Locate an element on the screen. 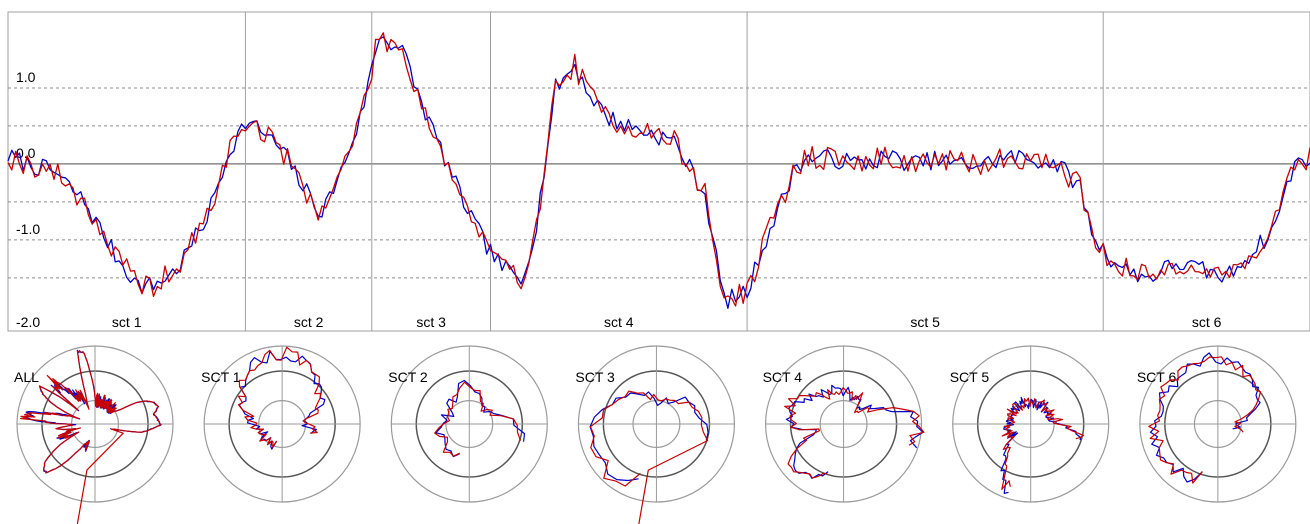  section-label: sct 3 is located at coordinates (431, 322).